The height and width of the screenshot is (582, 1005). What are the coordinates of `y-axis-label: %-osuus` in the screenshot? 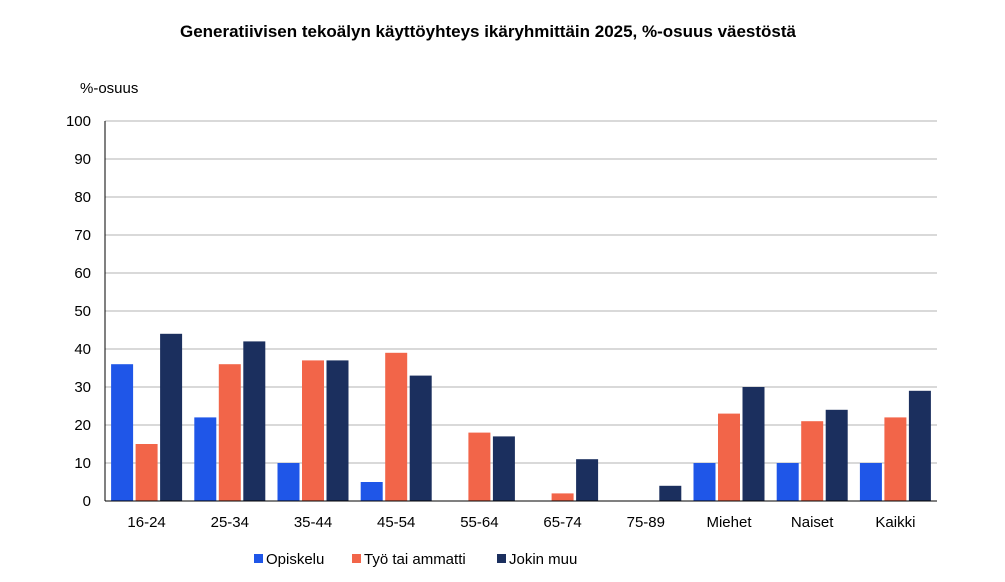 It's located at (109, 88).